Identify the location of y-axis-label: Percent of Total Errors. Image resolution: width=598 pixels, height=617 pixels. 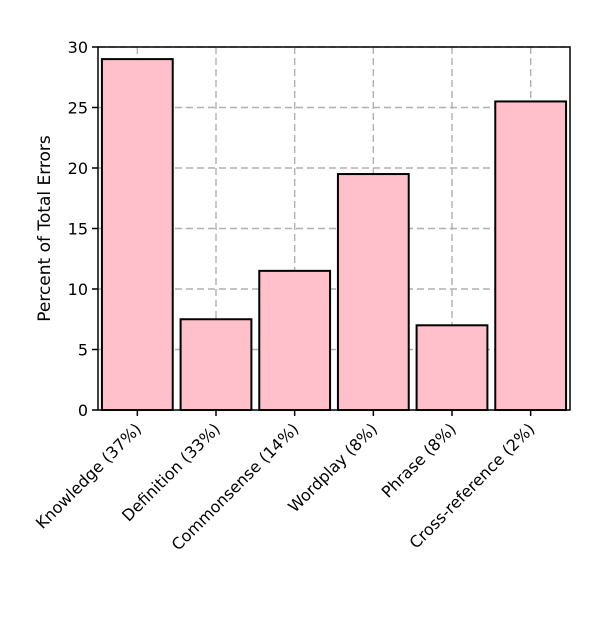
(45, 228).